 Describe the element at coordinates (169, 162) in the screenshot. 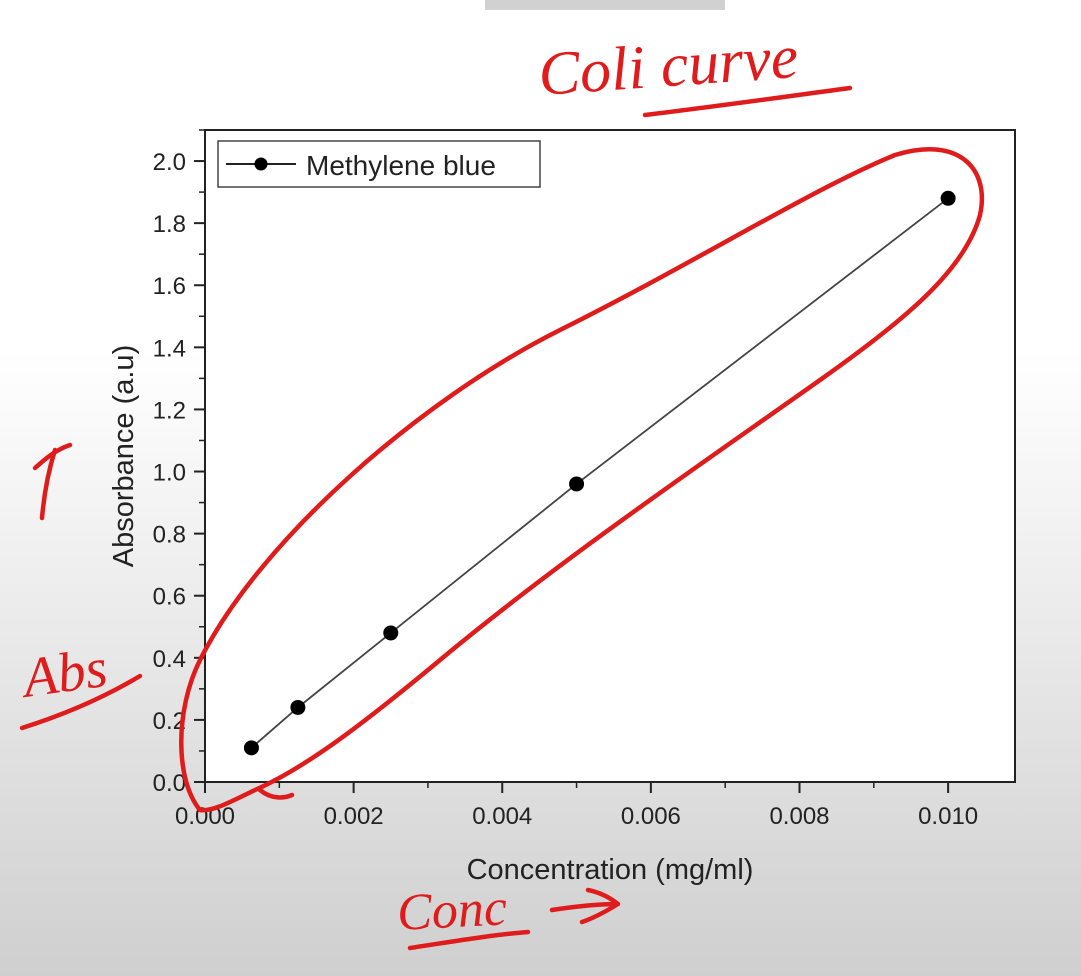

I see `y-tick-label: 2.0` at that location.